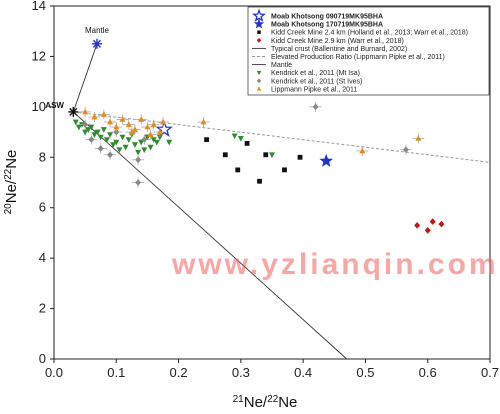  What do you see at coordinates (428, 372) in the screenshot?
I see `x-tick-label: 0.6` at bounding box center [428, 372].